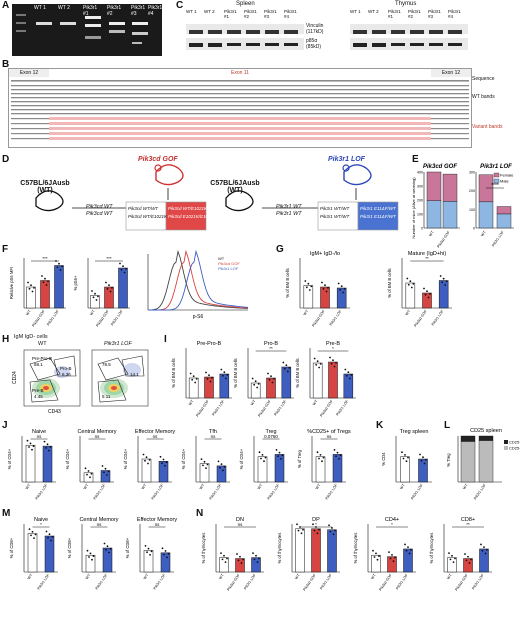 This screenshot has height=633, width=520. What do you see at coordinates (271, 344) in the screenshot?
I see `subplot-title: Pro-B` at bounding box center [271, 344].